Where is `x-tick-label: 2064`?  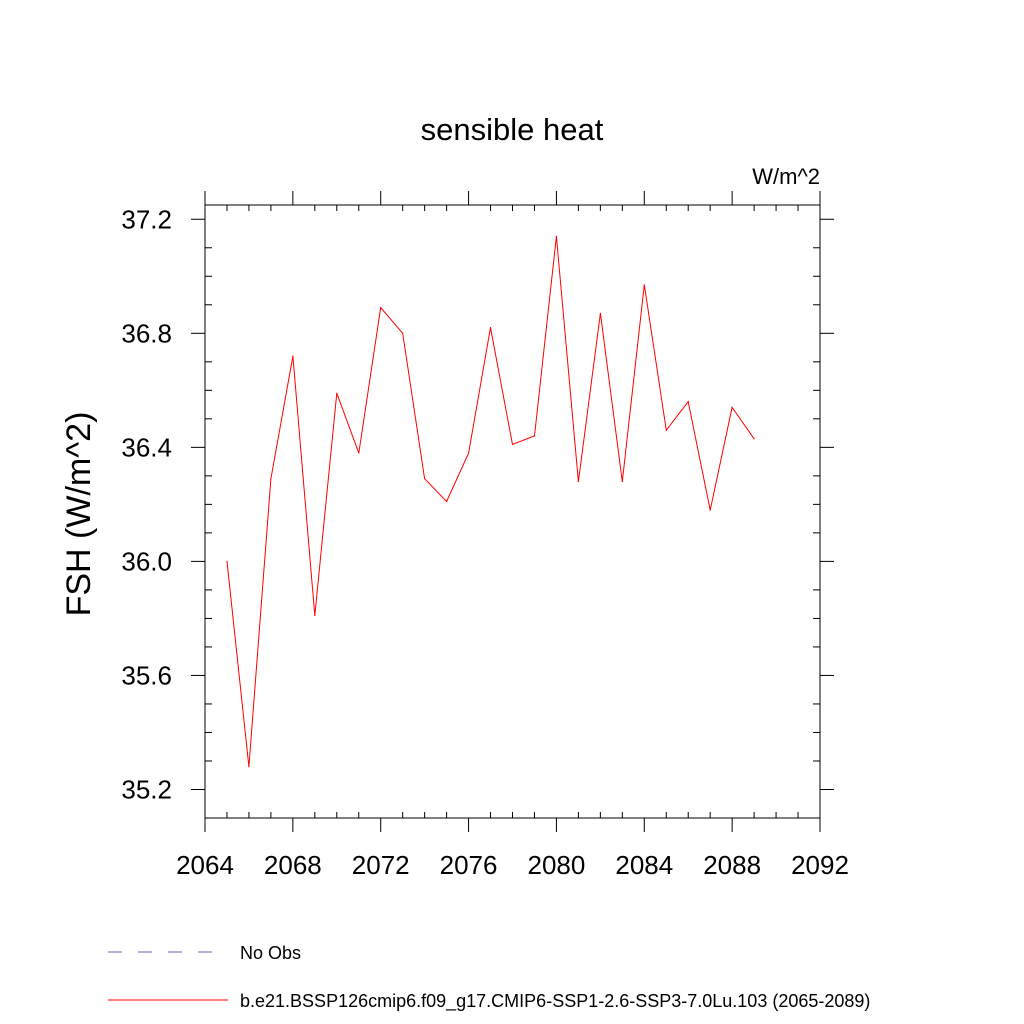
x-tick-label: 2064 is located at coordinates (205, 865).